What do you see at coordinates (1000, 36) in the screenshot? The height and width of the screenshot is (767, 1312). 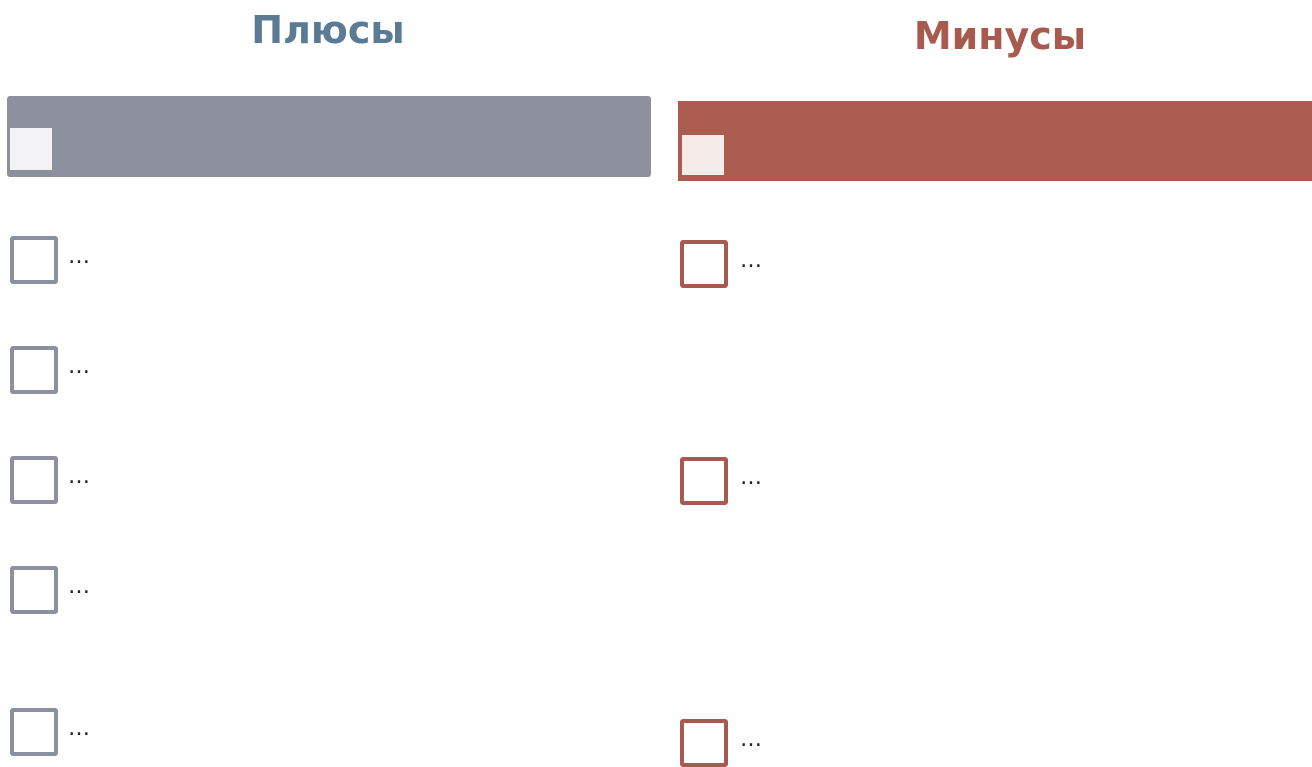 I see `column-title: Минусы` at bounding box center [1000, 36].